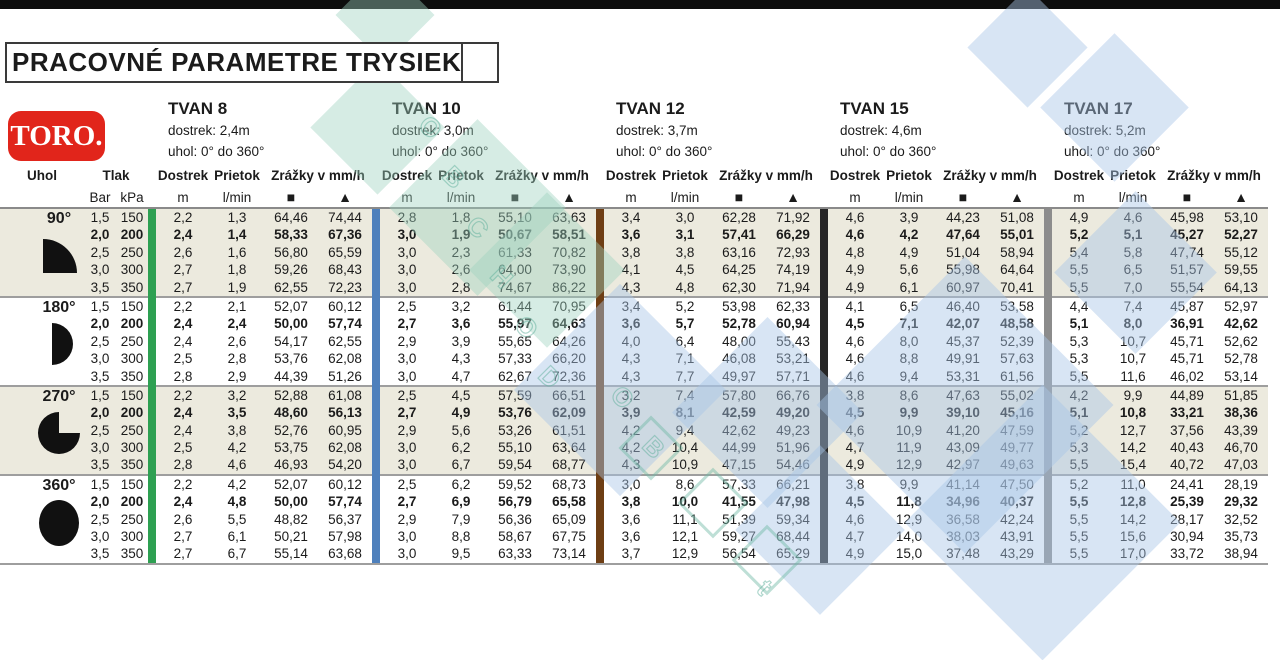  I want to click on cell-zrazky-triangle: 46,70, so click(1241, 448).